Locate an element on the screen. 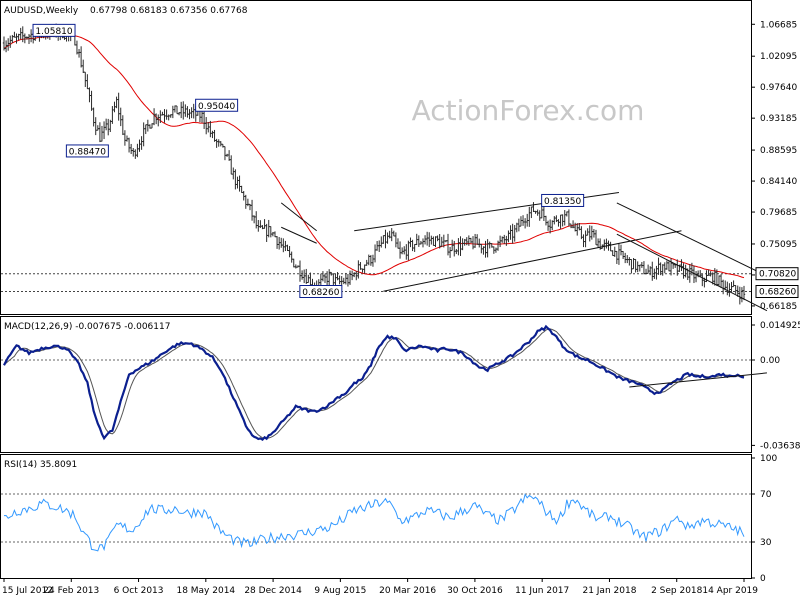 This screenshot has width=800, height=604. x-axis-label: 30 Oct 2016 is located at coordinates (475, 591).